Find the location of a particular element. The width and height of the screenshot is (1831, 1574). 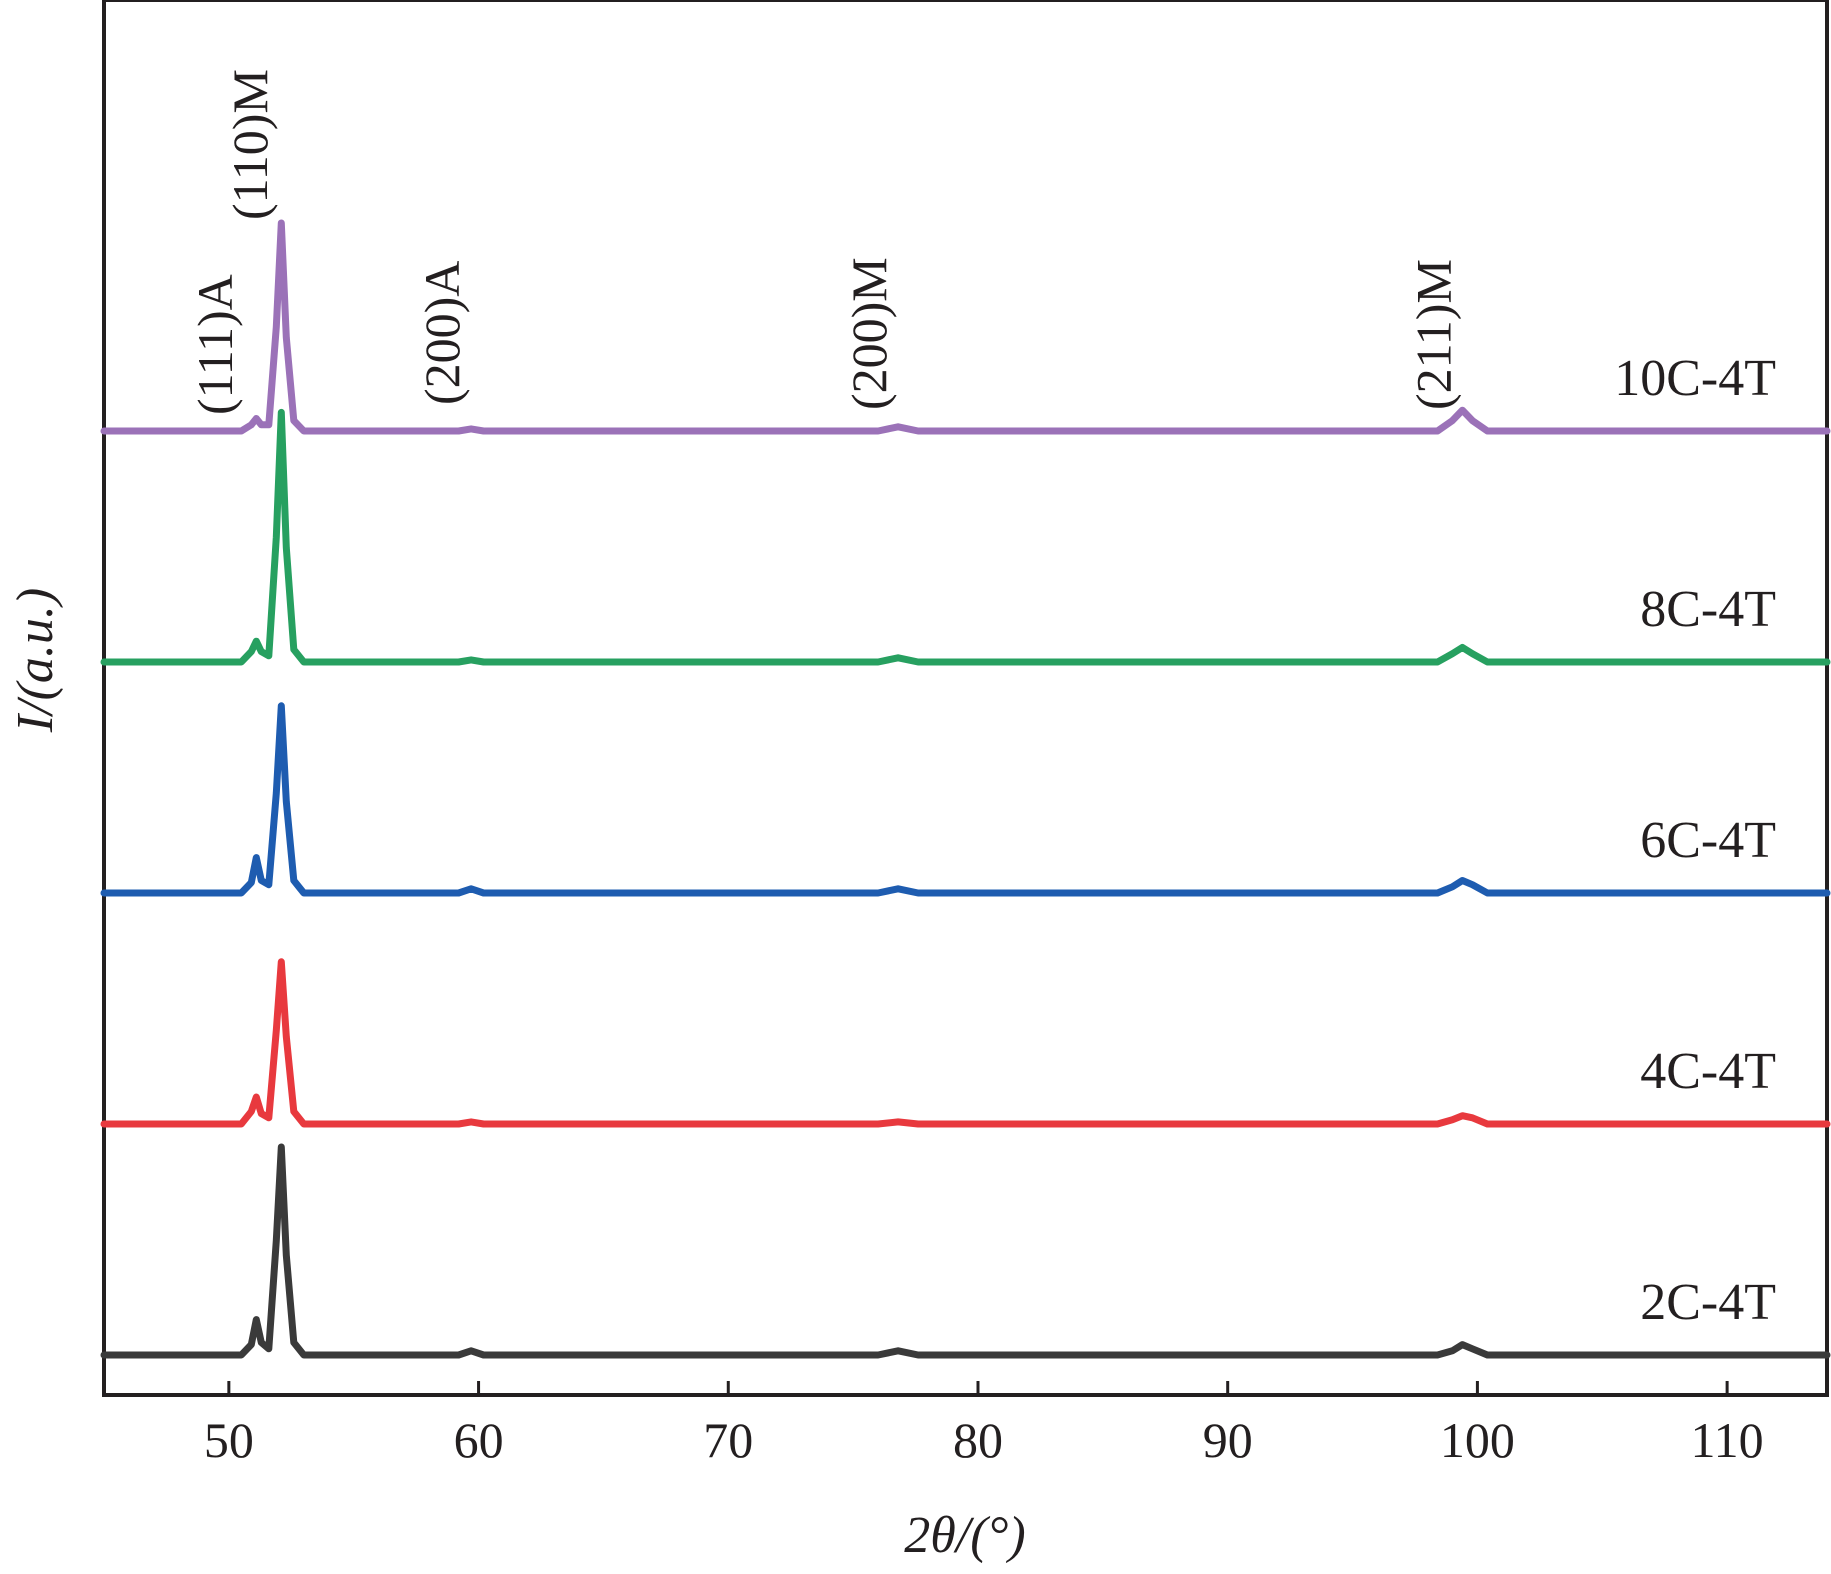

peak-annotation: (111)A is located at coordinates (215, 344).